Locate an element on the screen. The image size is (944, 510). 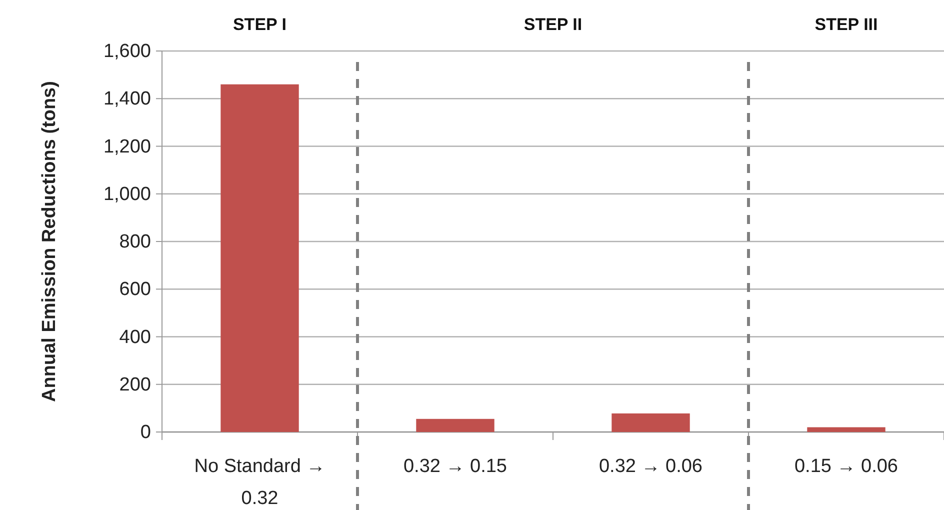
y-axis-title: Annual Emission Reductions (tons) is located at coordinates (49, 241).